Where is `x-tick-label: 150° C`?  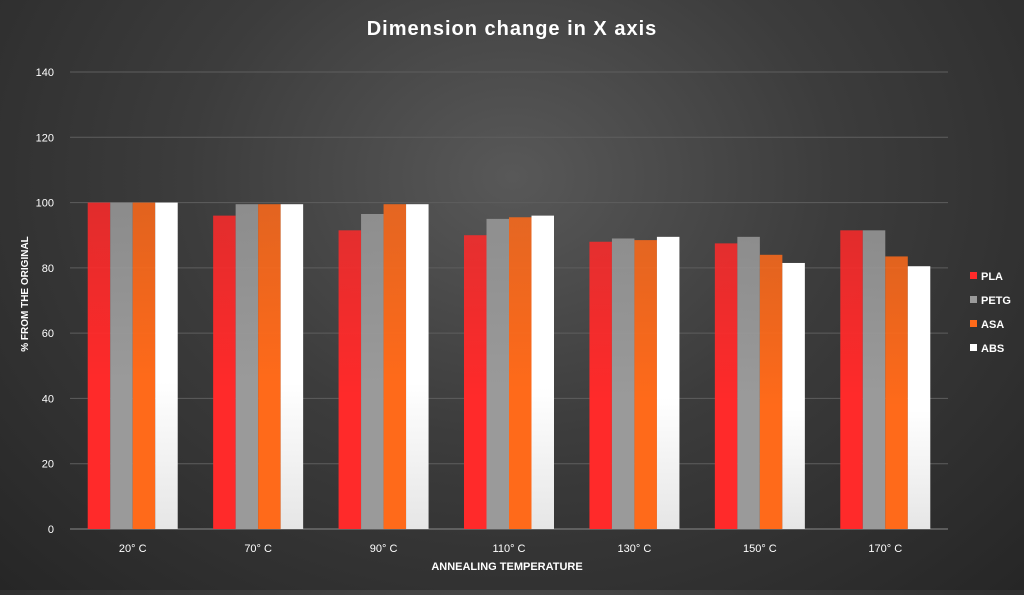 x-tick-label: 150° C is located at coordinates (760, 549).